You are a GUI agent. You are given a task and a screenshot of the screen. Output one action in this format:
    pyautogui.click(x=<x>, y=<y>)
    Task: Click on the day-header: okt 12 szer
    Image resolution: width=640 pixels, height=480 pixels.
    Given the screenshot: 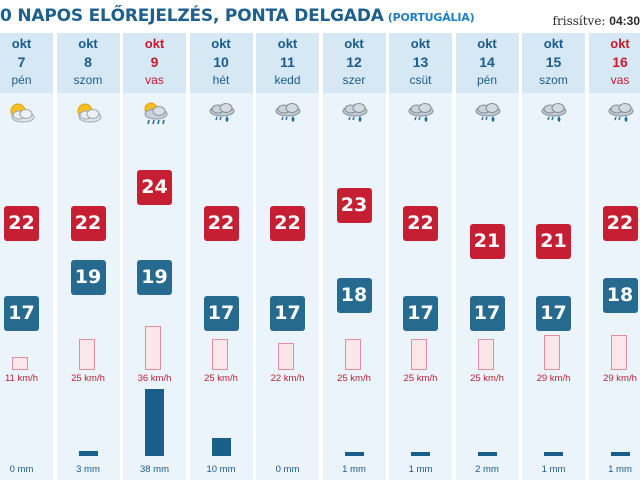 What is the action you would take?
    pyautogui.click(x=354, y=63)
    